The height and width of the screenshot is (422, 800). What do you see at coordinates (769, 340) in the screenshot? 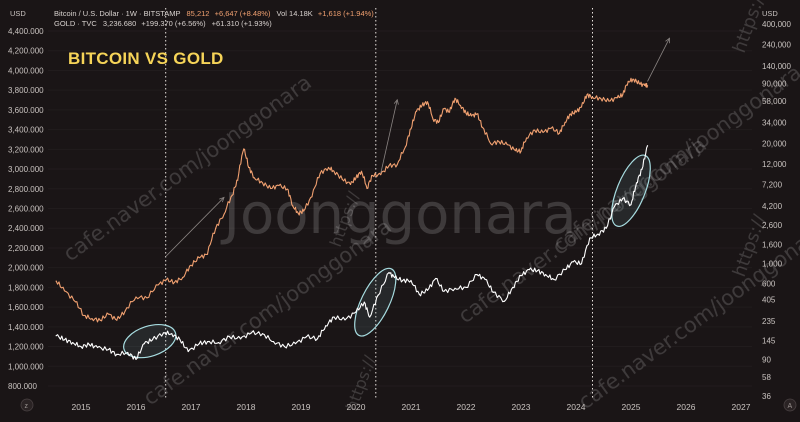
I see `y-right-tick-label: 145` at bounding box center [769, 340].